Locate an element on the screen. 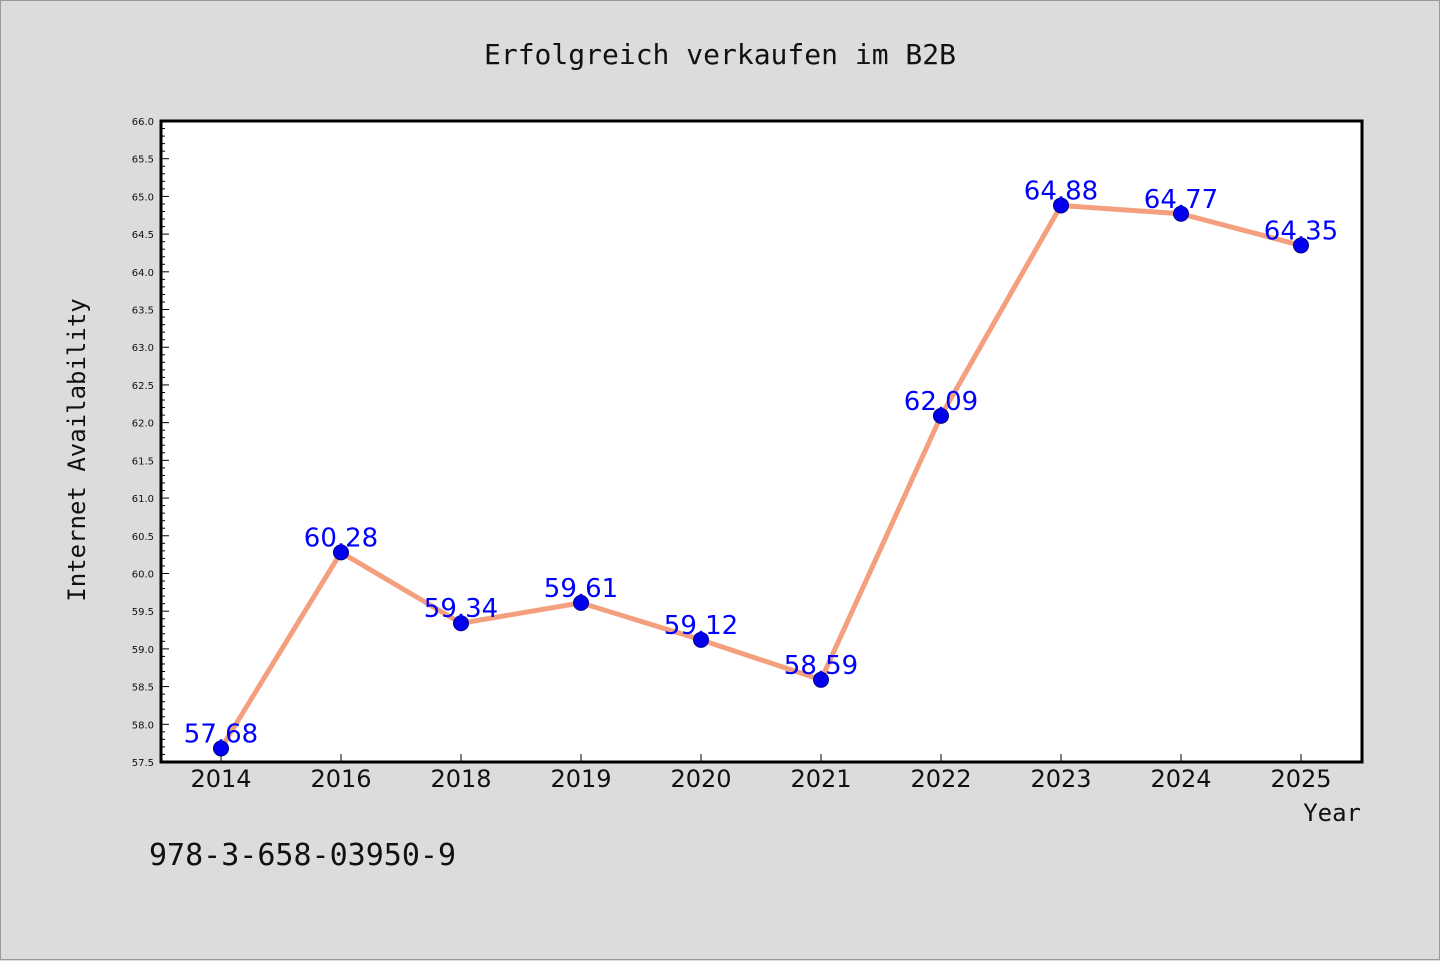  data-label: 60.28 is located at coordinates (341, 538).